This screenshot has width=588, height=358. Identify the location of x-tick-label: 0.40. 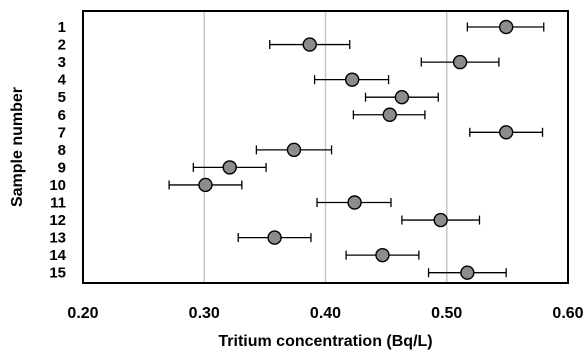
(325, 313).